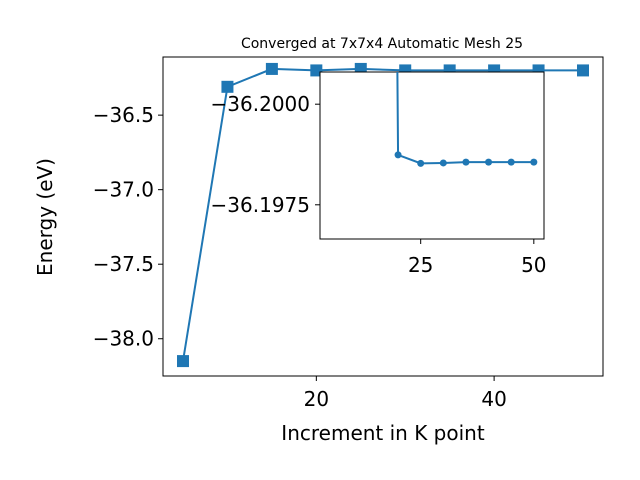 Image resolution: width=640 pixels, height=480 pixels. Describe the element at coordinates (383, 433) in the screenshot. I see `x-axis-label: Increment in K point` at that location.